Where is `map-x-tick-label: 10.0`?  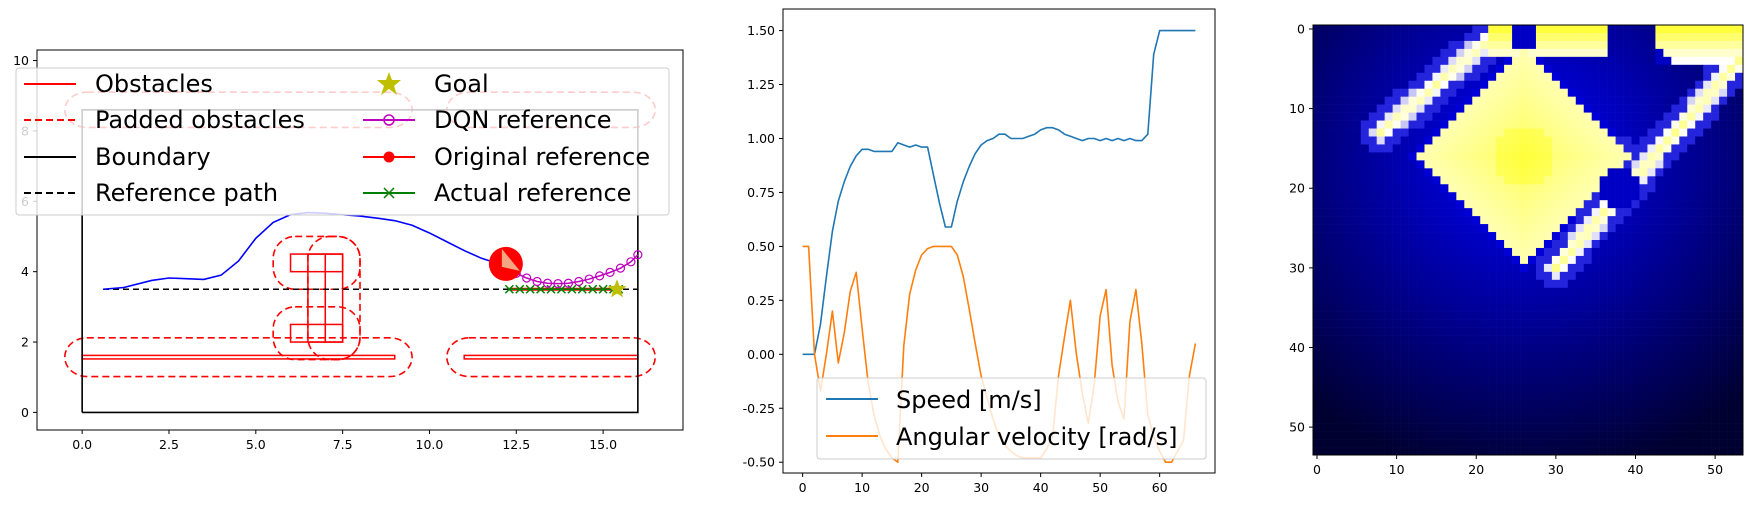 map-x-tick-label: 10.0 is located at coordinates (430, 444).